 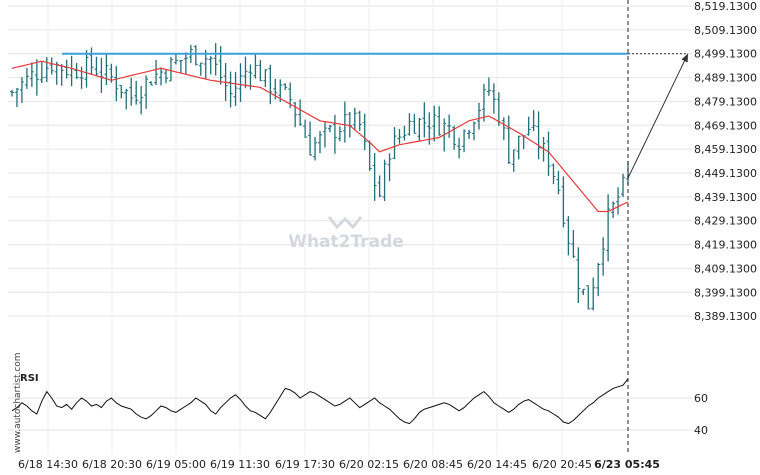 I want to click on time-tick-label: 6/19 05:00, so click(x=176, y=464).